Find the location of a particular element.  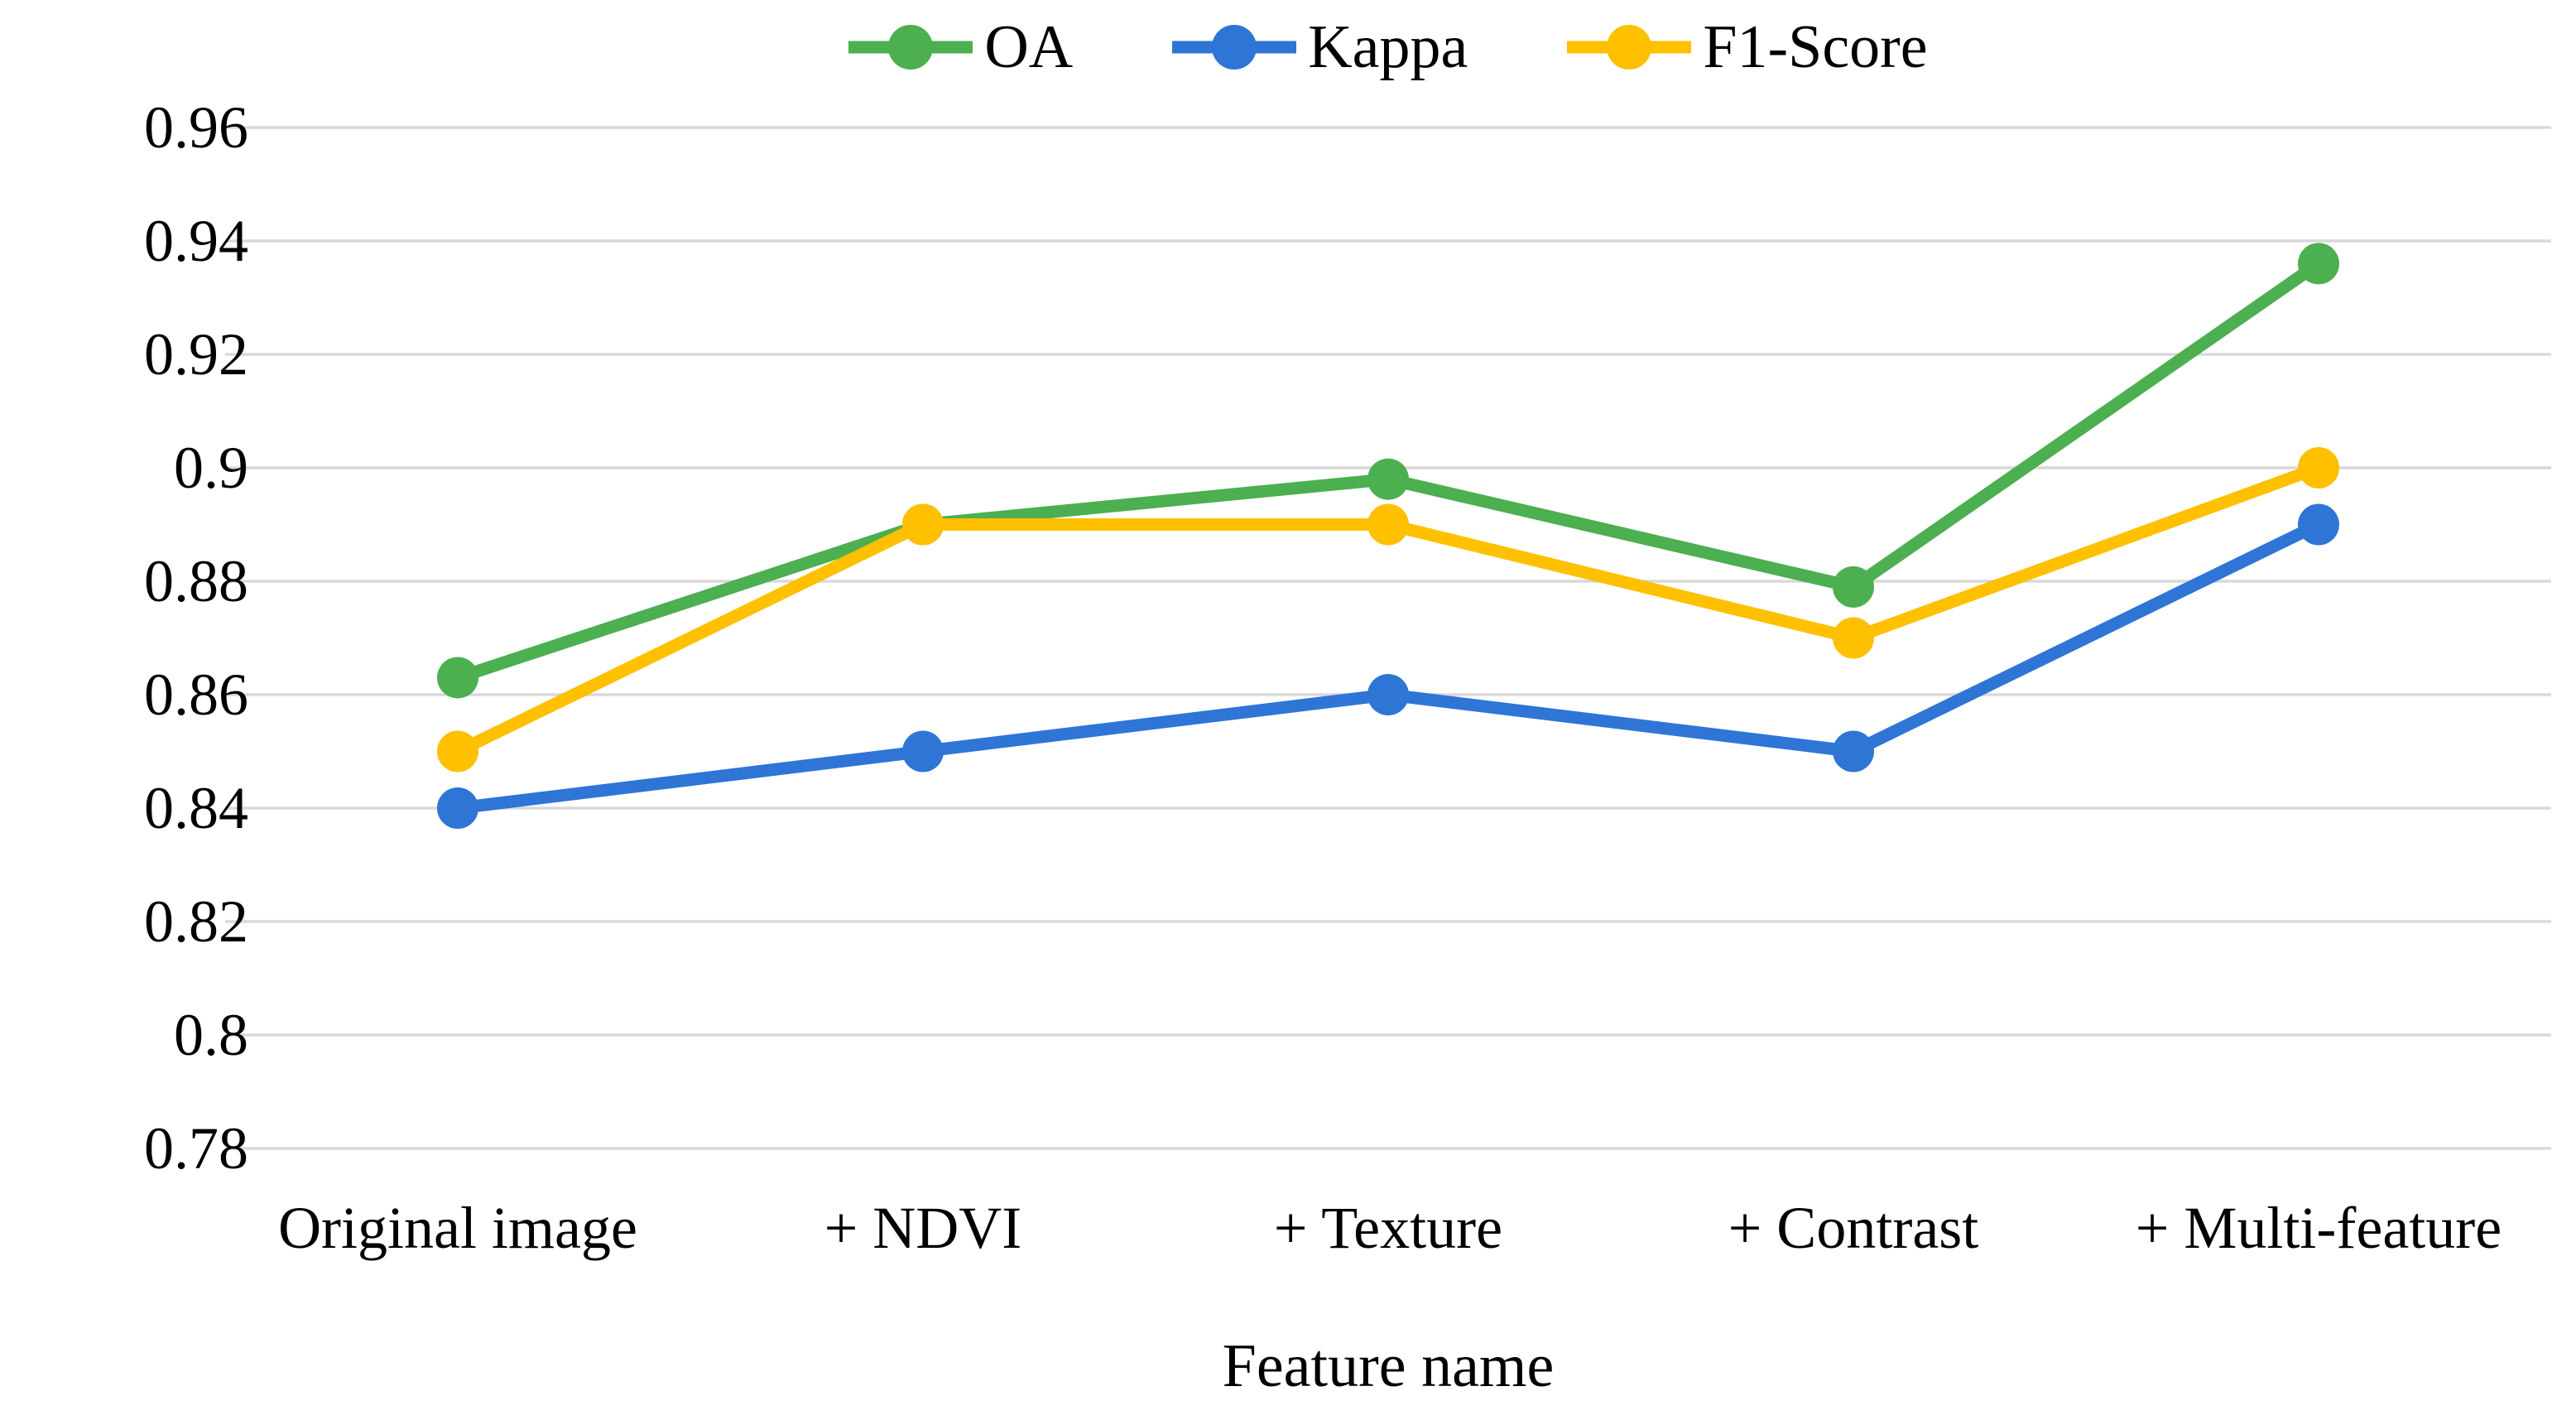

y-tick-label: 0.86 is located at coordinates (196, 695).